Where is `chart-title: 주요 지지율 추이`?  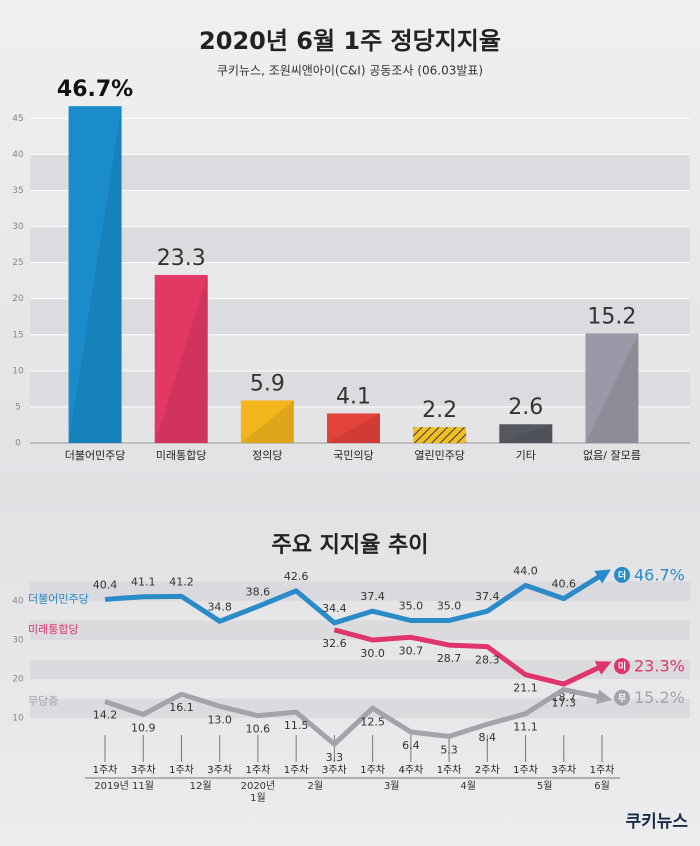
chart-title: 주요 지지율 추이 is located at coordinates (350, 545).